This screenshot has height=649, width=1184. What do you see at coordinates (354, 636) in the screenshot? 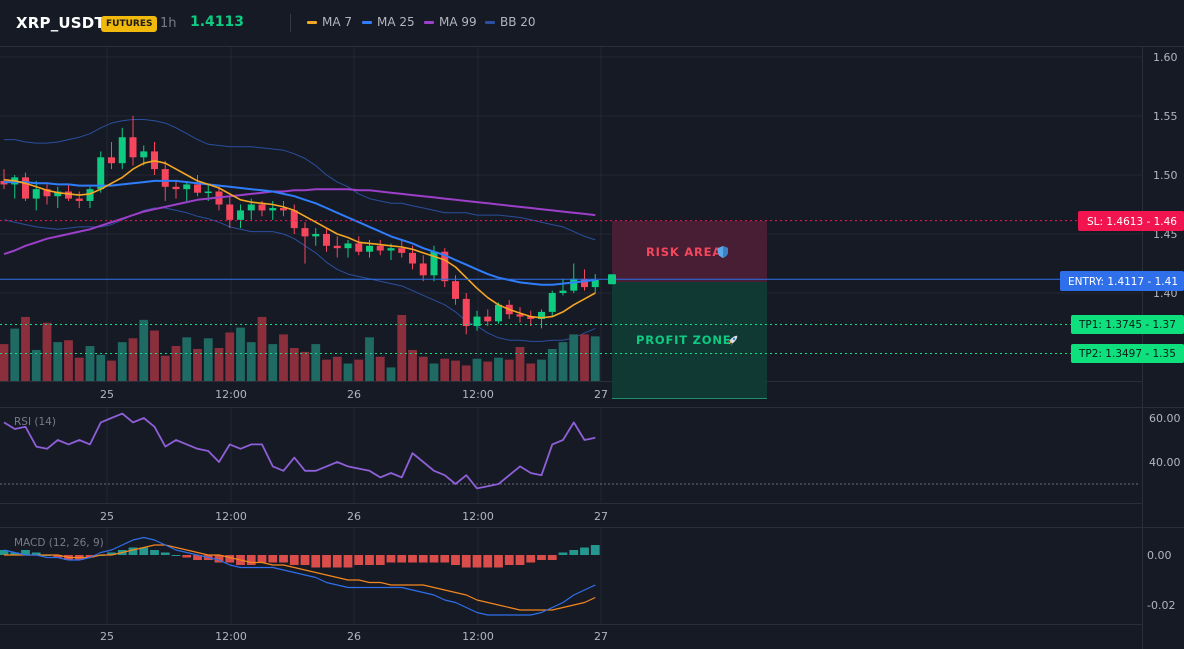
I see `time-tick-label-macd: 26` at bounding box center [354, 636].